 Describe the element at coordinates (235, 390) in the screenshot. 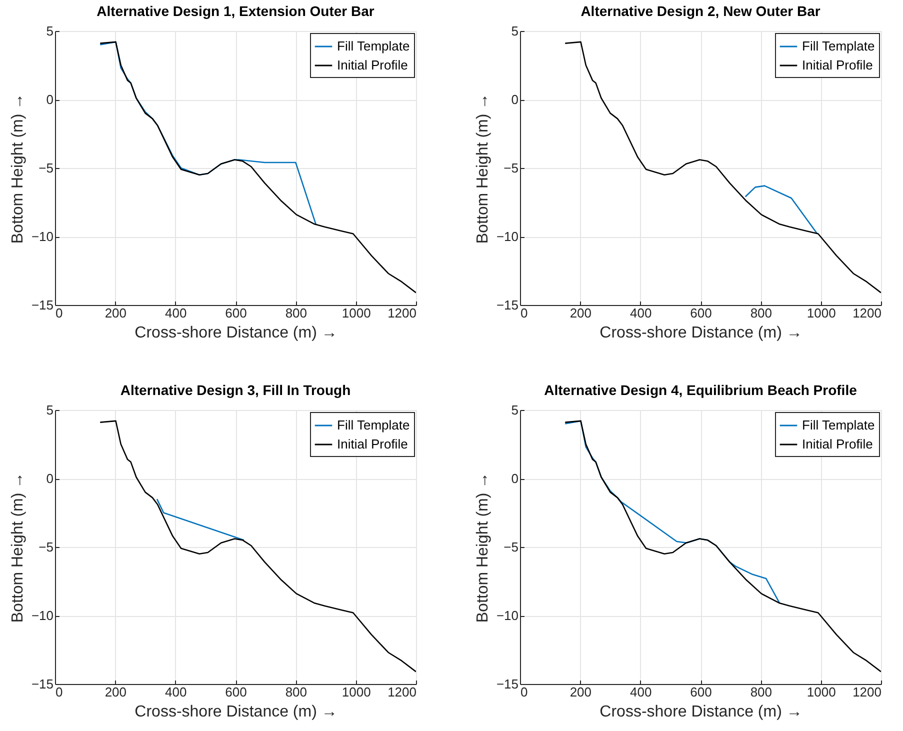

I see `chart-title: Alternative Design 3, Fill In Trough` at that location.